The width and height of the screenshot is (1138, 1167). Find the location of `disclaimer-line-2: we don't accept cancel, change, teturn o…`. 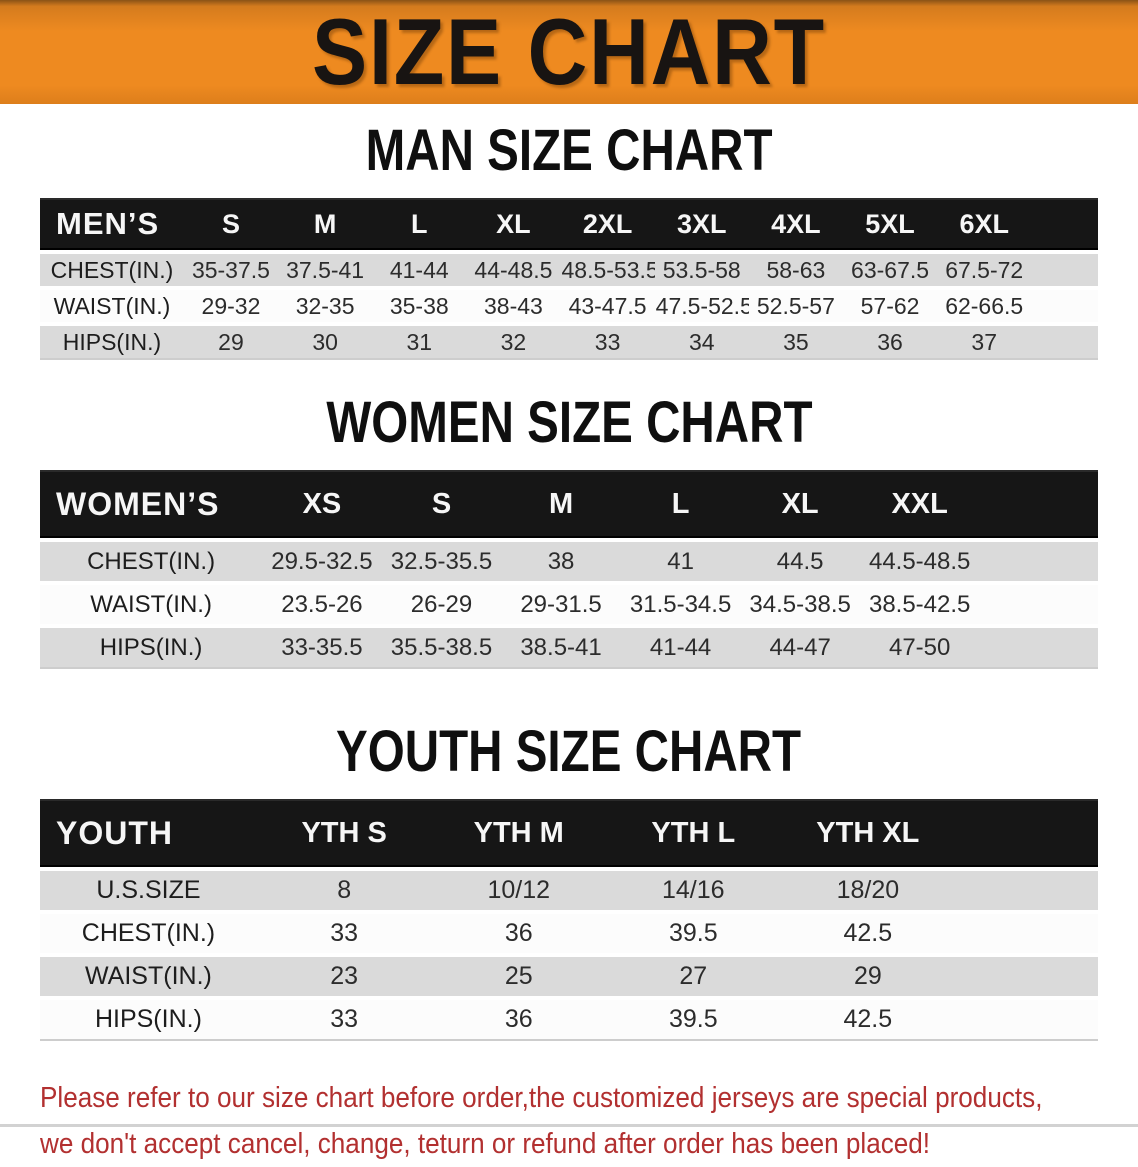

disclaimer-line-2: we don't accept cancel, change, teturn o… is located at coordinates (485, 1144).